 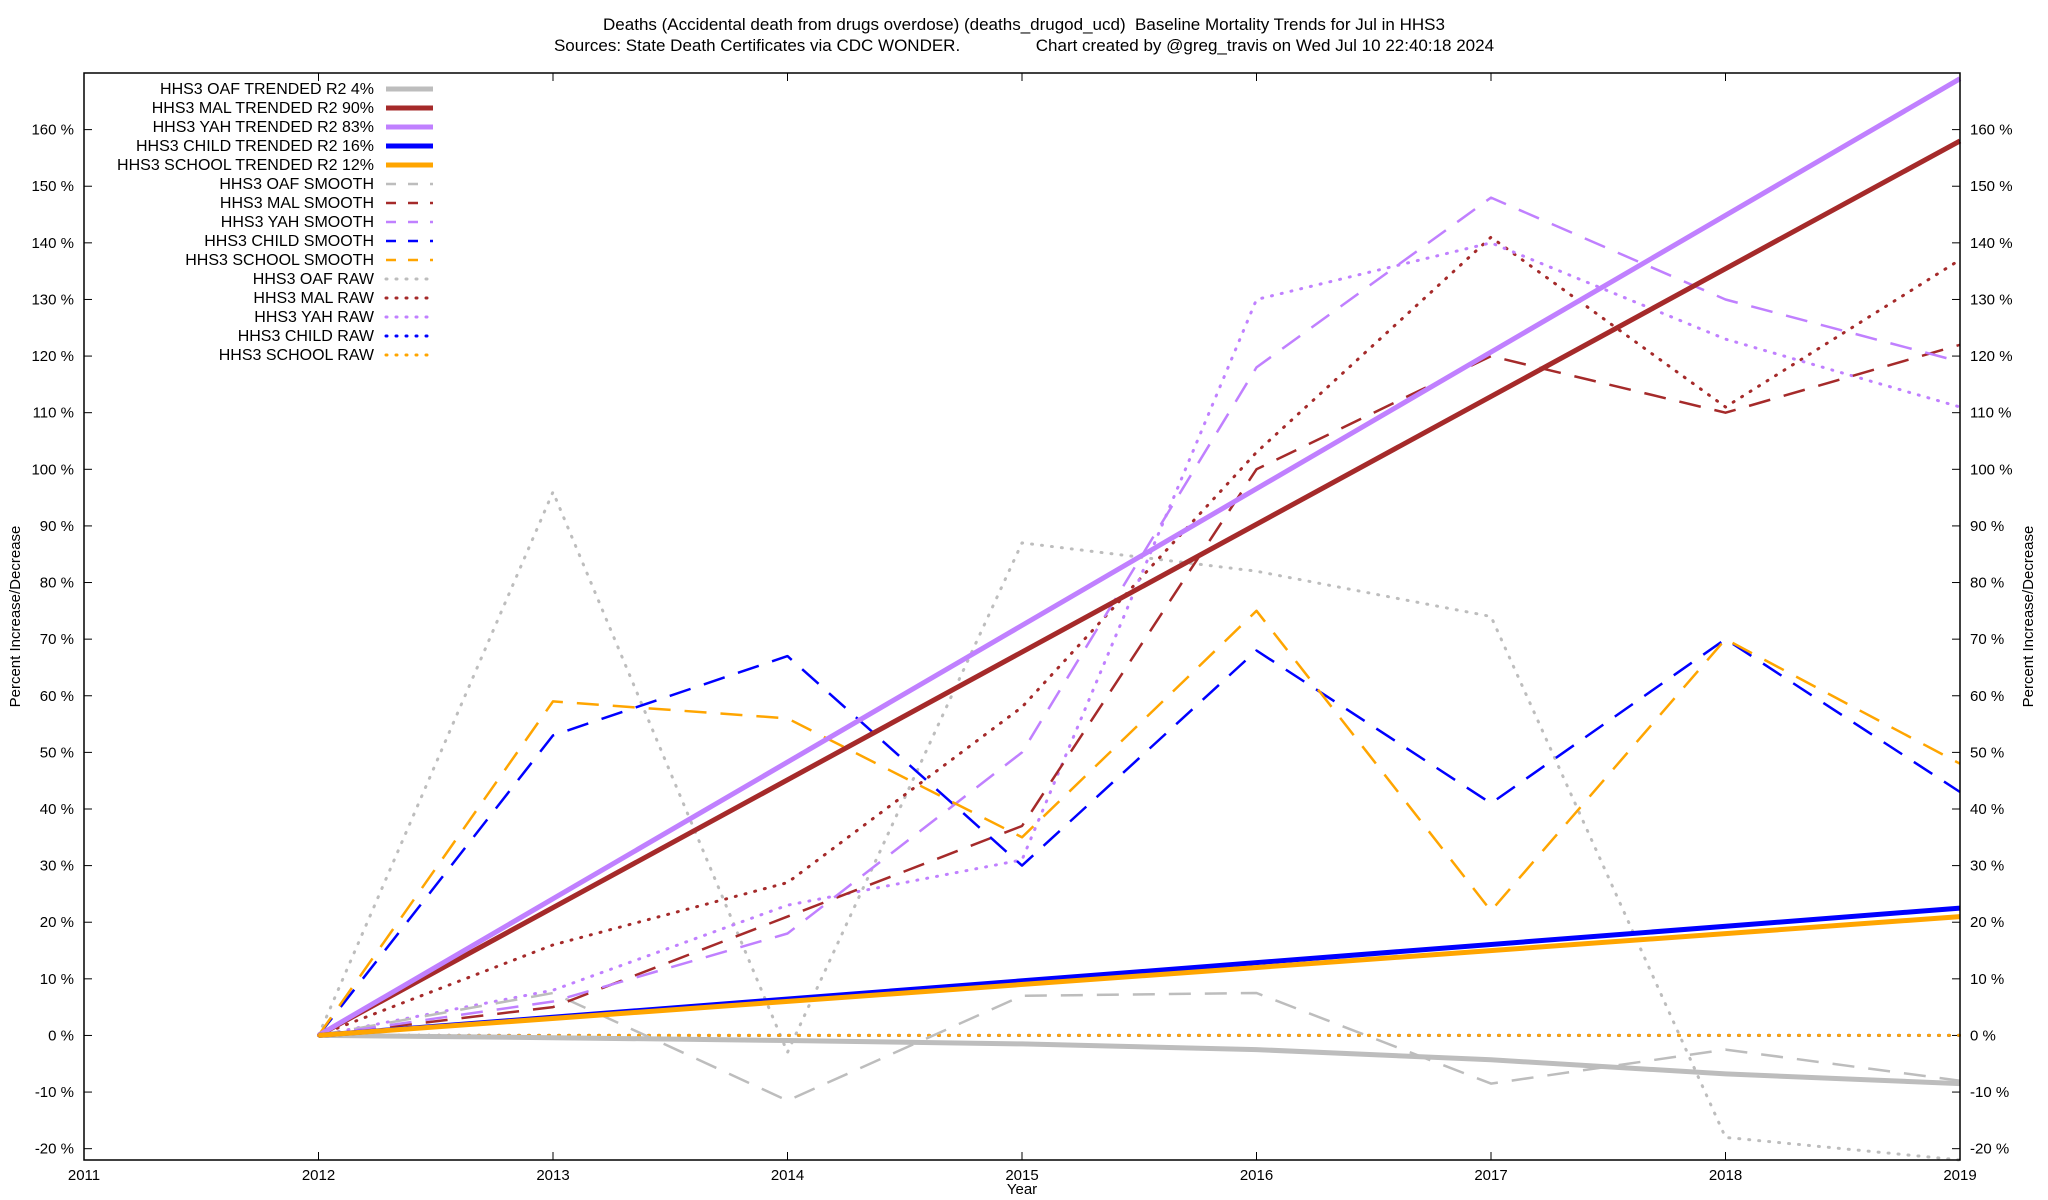 What do you see at coordinates (296, 184) in the screenshot?
I see `legend-label: HHS3 OAF SMOOTH` at bounding box center [296, 184].